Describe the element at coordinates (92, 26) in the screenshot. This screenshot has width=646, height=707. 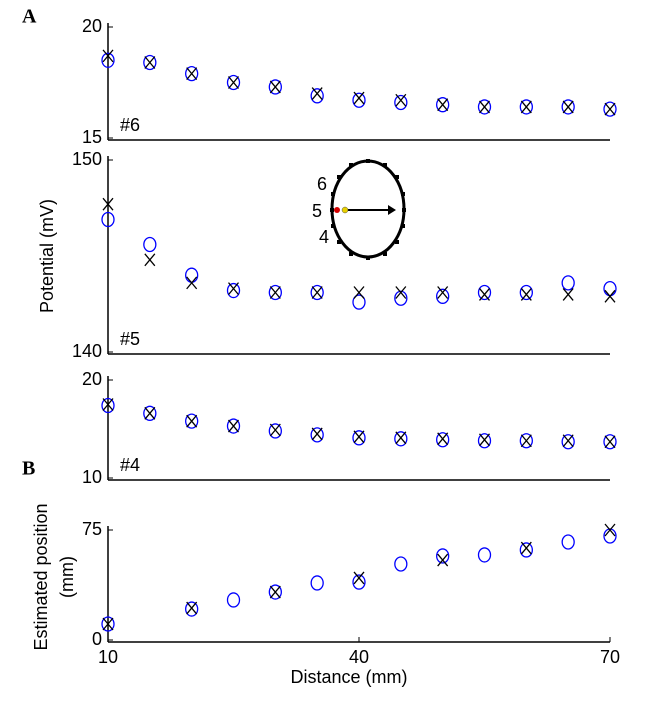
I see `y-tick-label: 20` at that location.